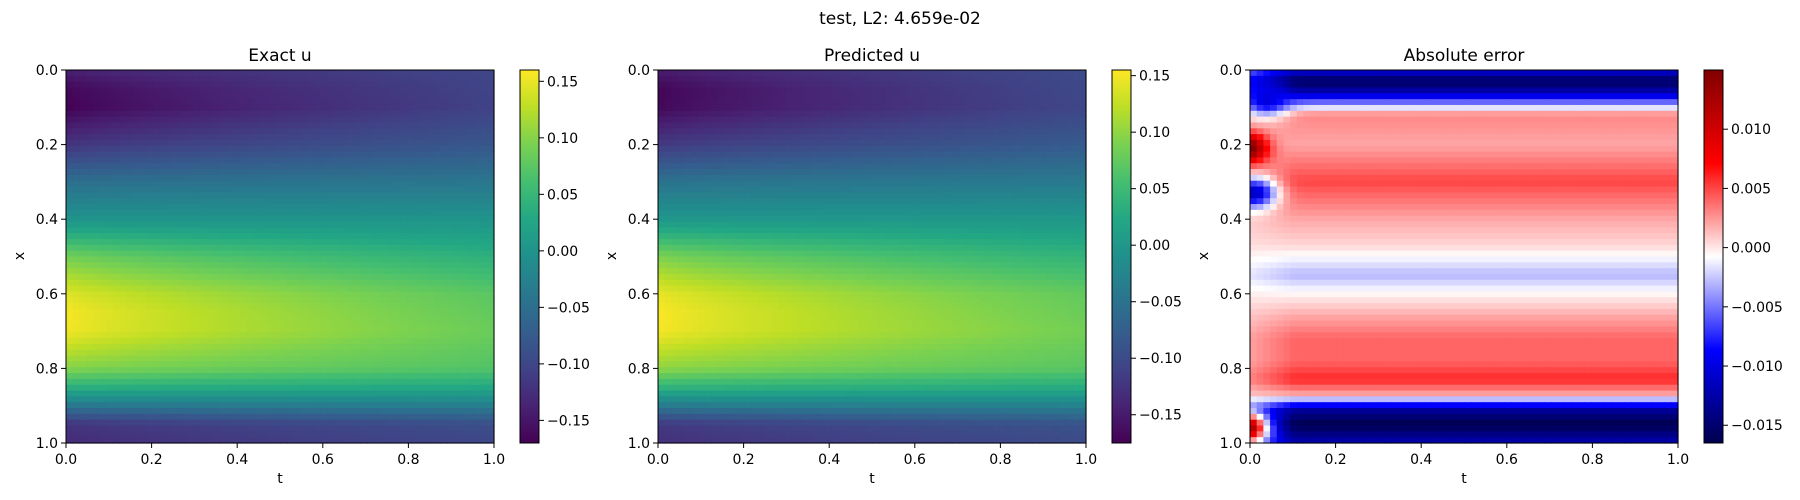  What do you see at coordinates (562, 139) in the screenshot?
I see `colorbar-tick-label: 0.10` at bounding box center [562, 139].